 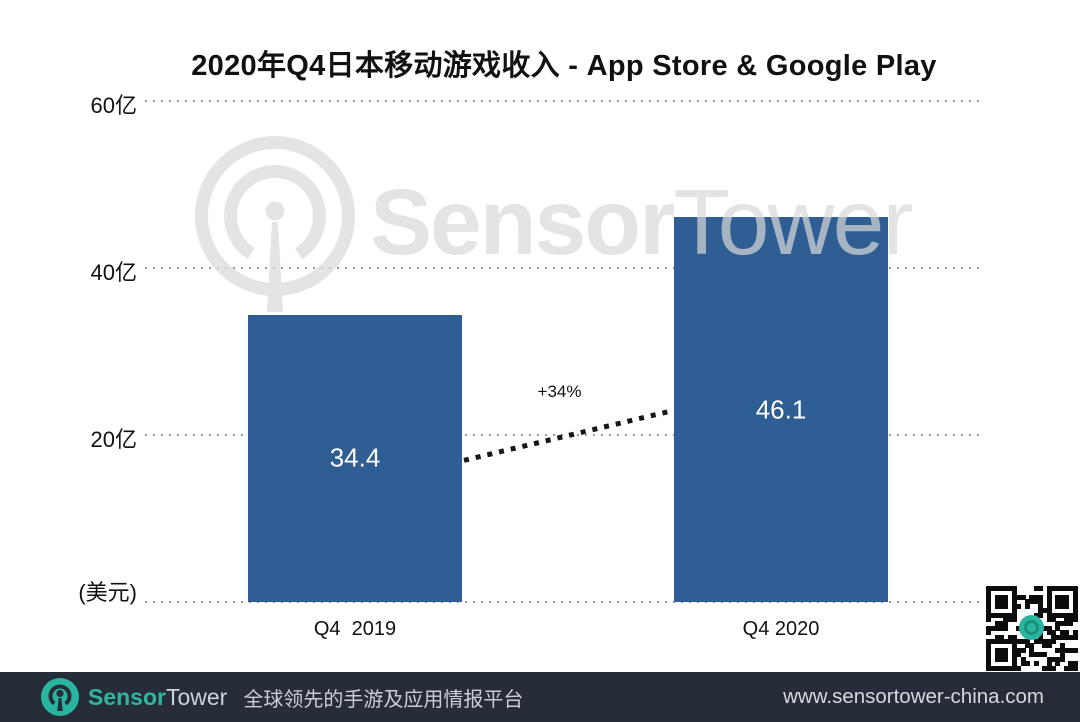 I want to click on qr-modules, so click(x=1032, y=628).